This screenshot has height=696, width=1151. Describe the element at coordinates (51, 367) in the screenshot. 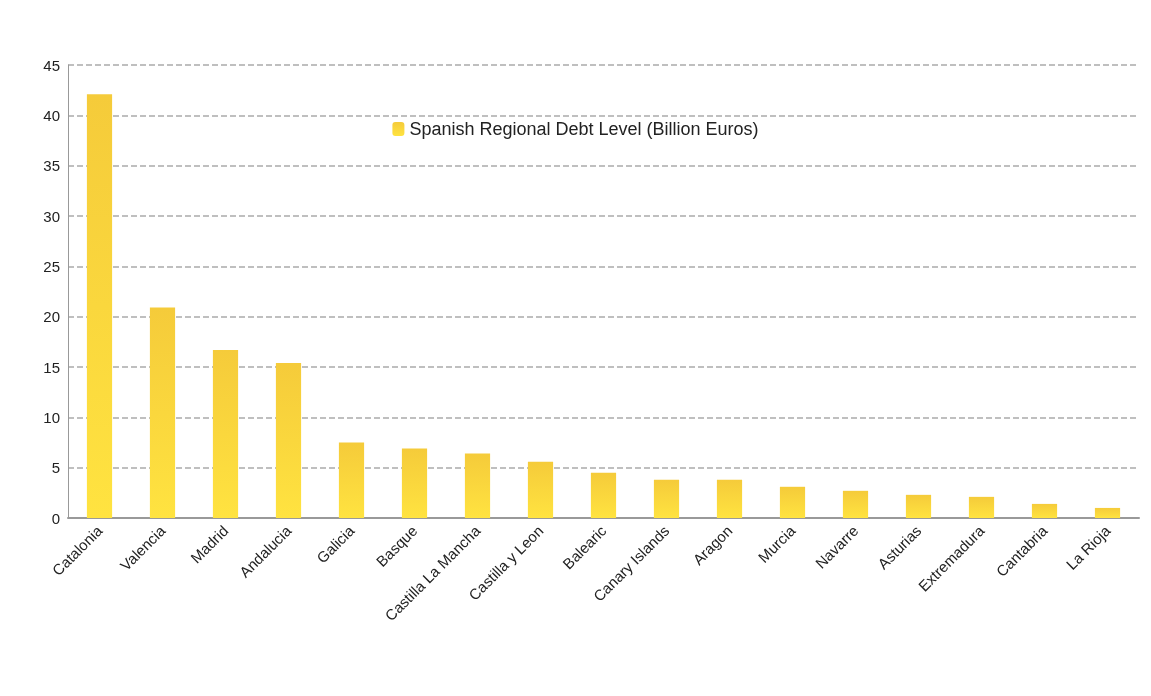

I see `y-tick-label: 15` at that location.